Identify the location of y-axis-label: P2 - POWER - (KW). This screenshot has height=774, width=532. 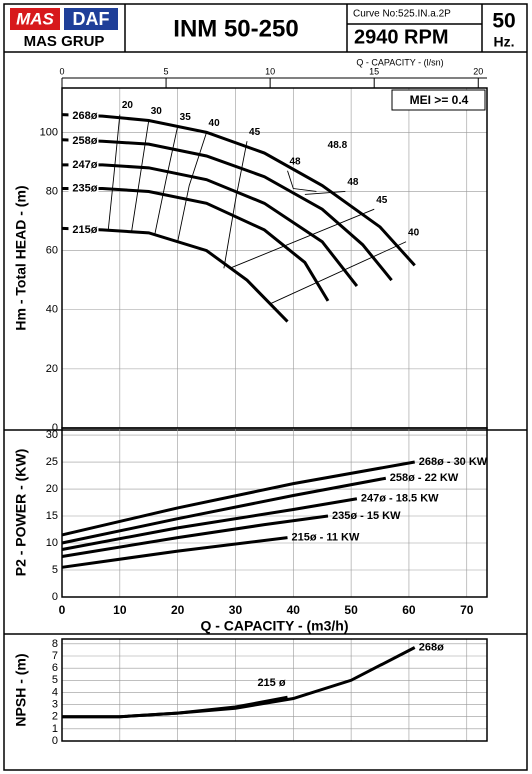
(21, 513).